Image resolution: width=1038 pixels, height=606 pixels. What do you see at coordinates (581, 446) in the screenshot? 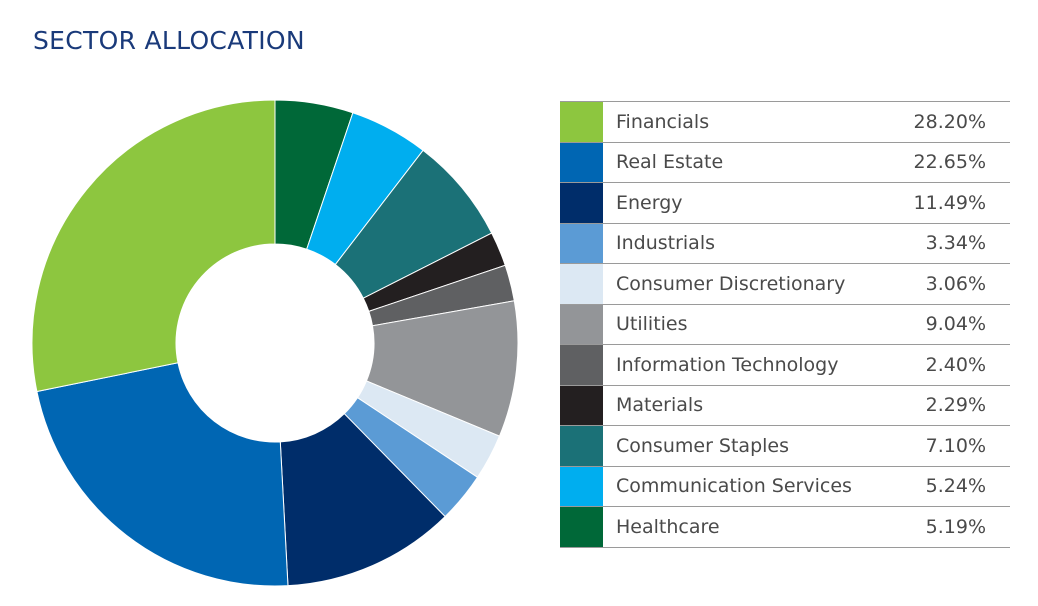
I see `legend-swatch-consumer-staples` at bounding box center [581, 446].